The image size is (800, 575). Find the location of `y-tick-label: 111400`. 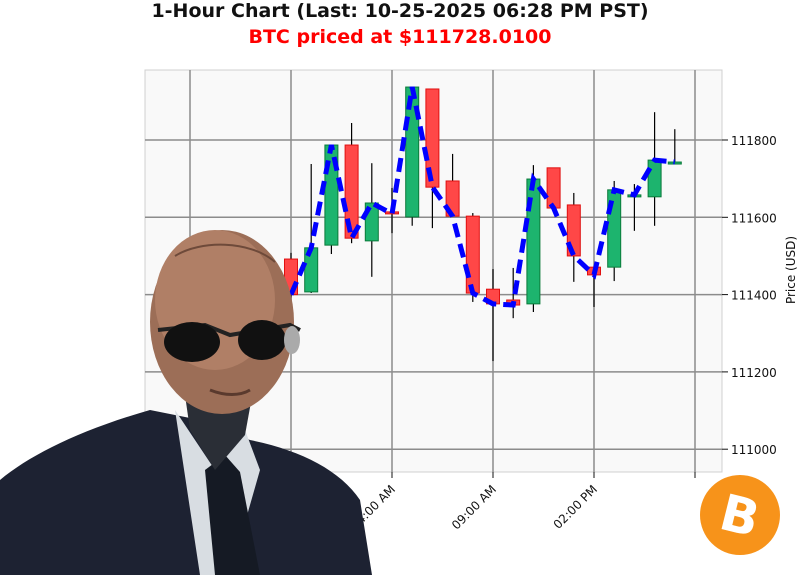

y-tick-label: 111400 is located at coordinates (754, 296).